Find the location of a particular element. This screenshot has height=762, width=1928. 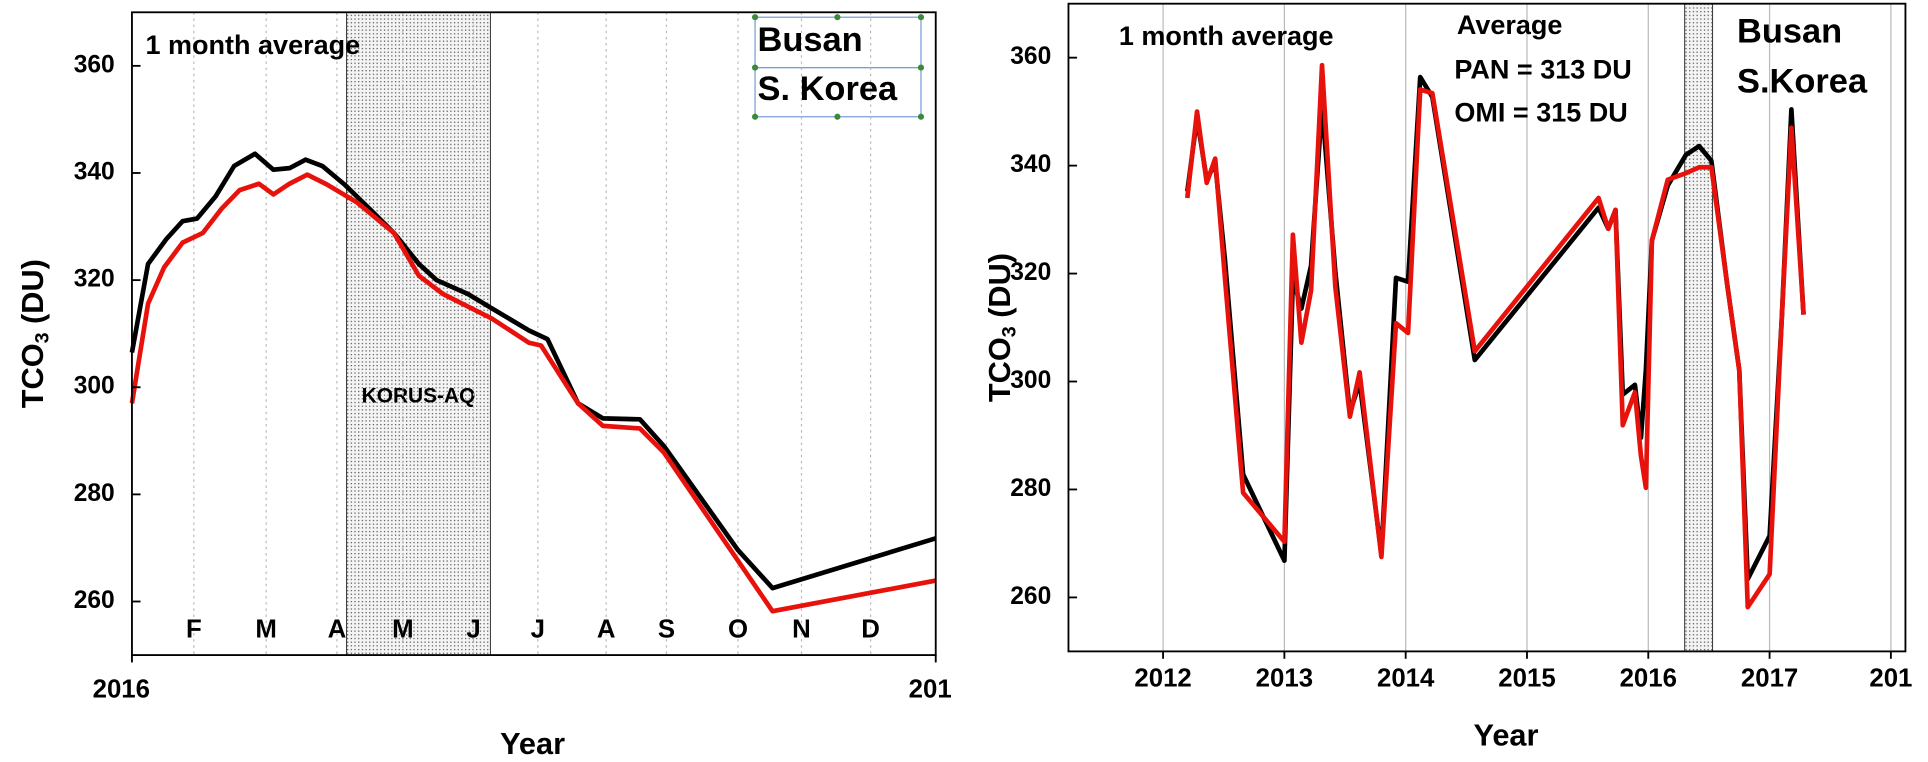

month-label: O is located at coordinates (738, 629).